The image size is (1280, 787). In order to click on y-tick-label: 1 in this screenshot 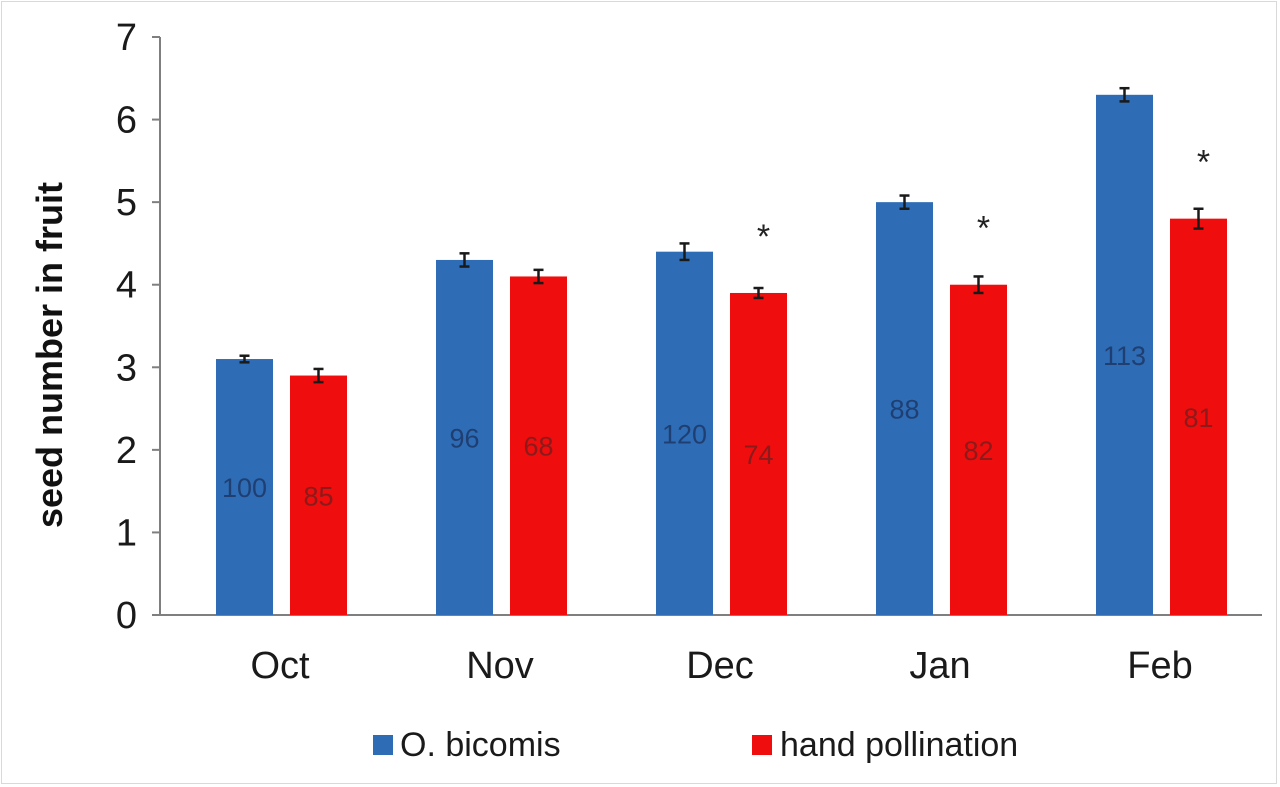, I will do `click(126, 533)`.